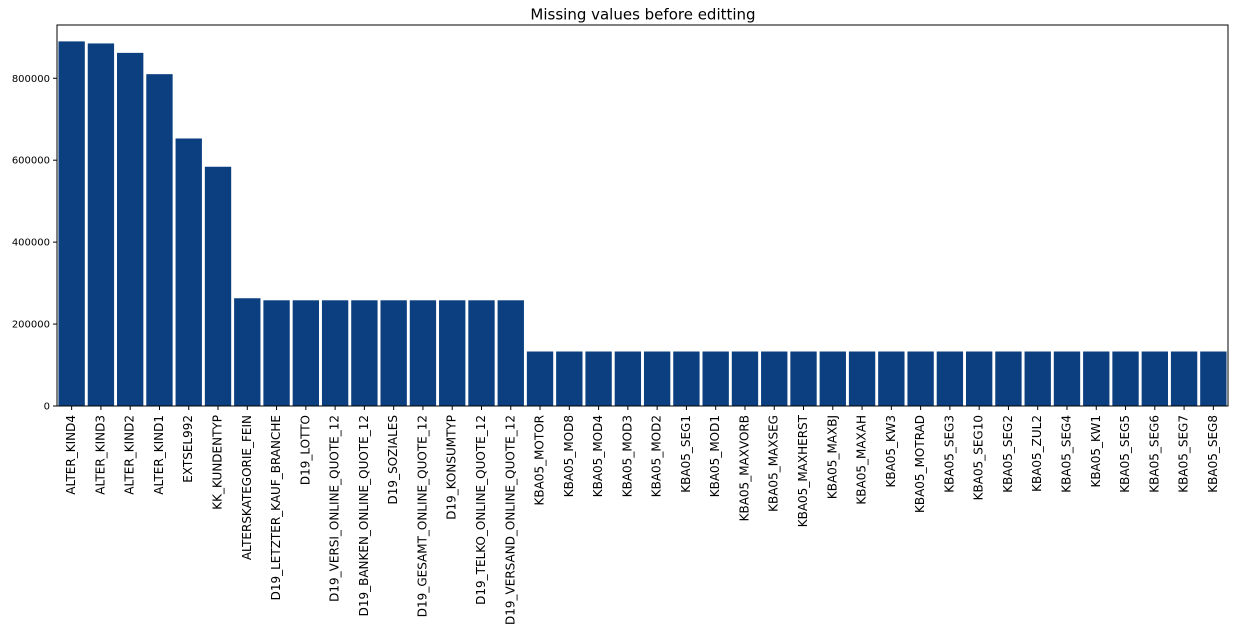 This screenshot has width=1234, height=628. I want to click on y-tick-label: 800000, so click(31, 79).